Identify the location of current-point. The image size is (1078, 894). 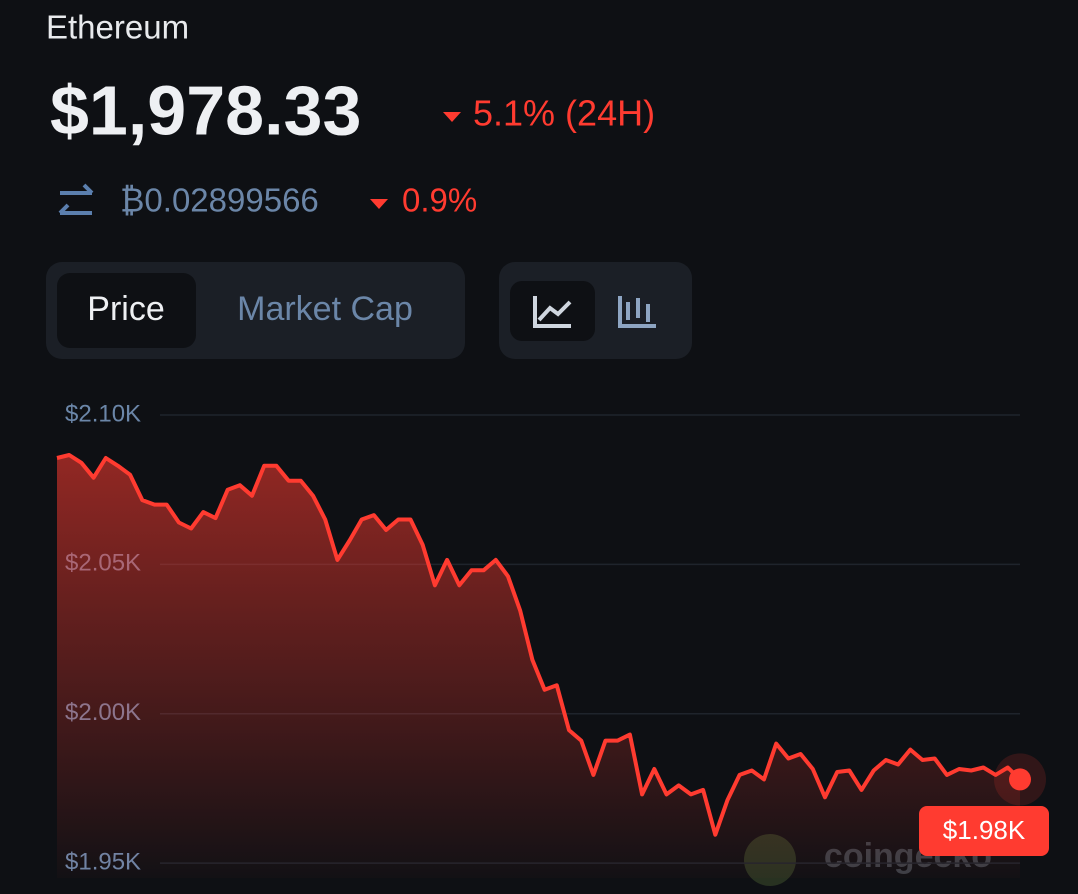
(1020, 779).